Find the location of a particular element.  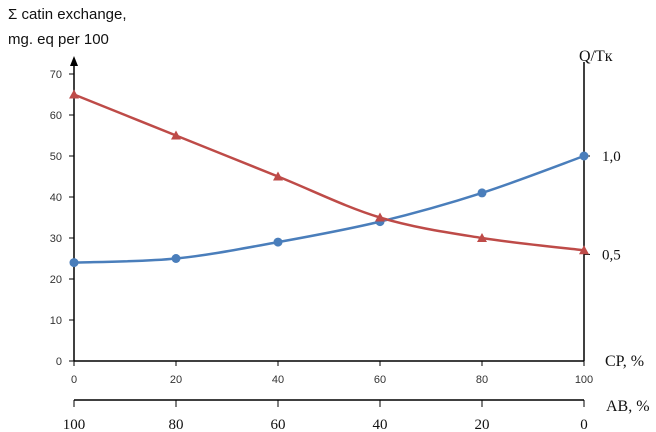

y-tick-label: 30 is located at coordinates (56, 239).